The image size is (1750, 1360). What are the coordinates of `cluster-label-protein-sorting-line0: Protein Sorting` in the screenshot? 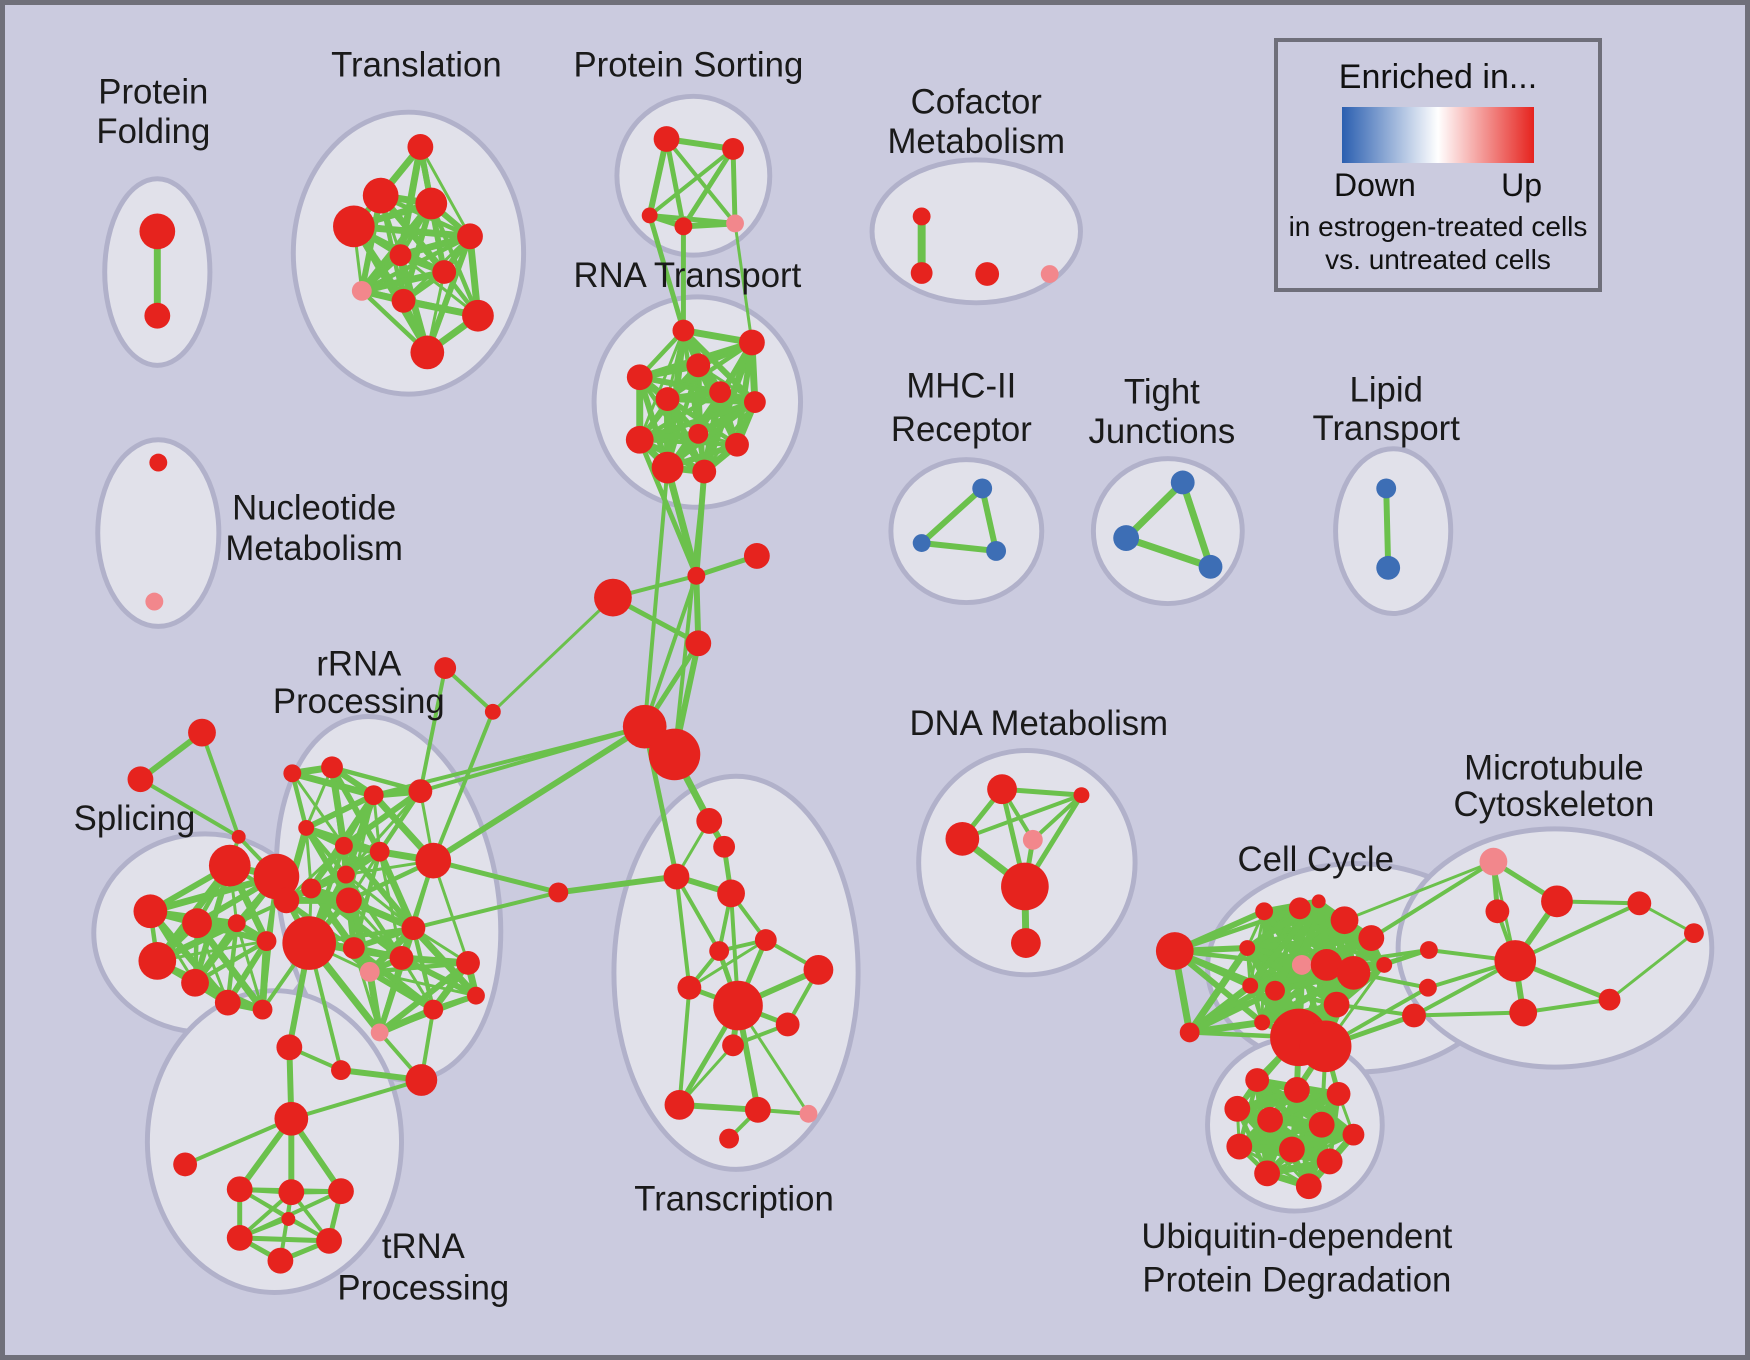 It's located at (688, 66).